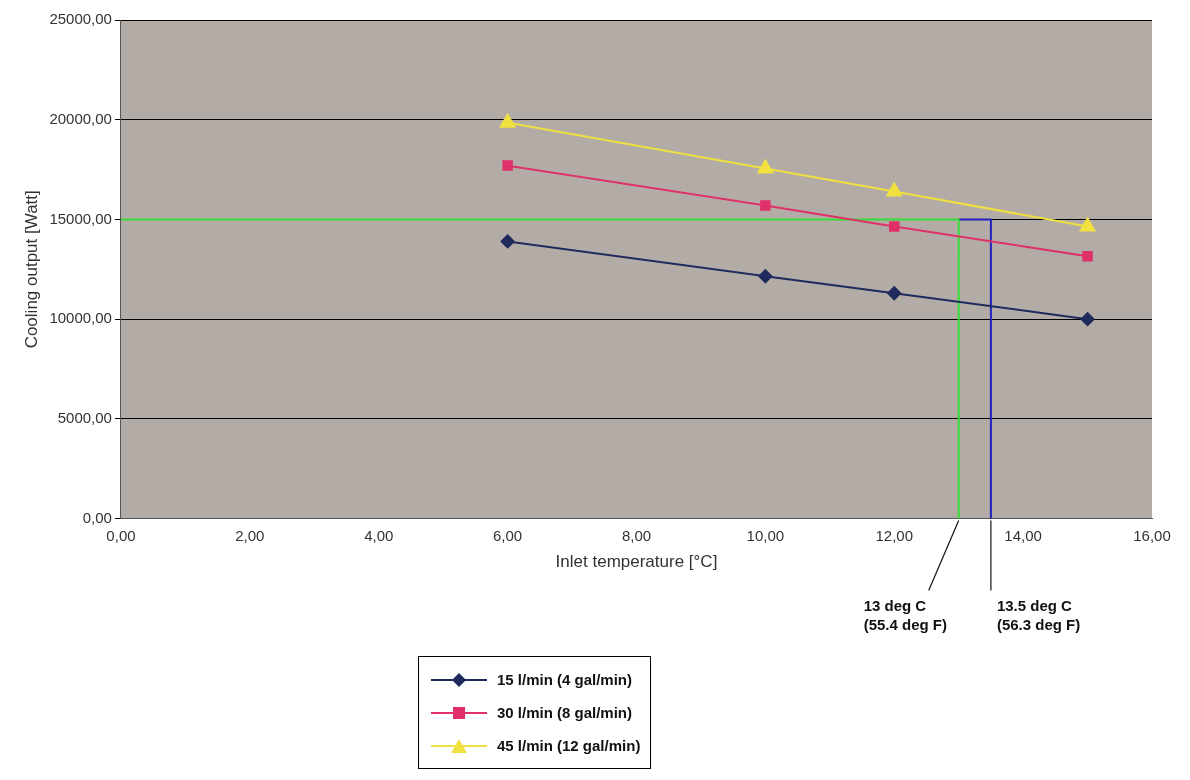  Describe the element at coordinates (379, 535) in the screenshot. I see `x-tick-label: 4,00` at that location.